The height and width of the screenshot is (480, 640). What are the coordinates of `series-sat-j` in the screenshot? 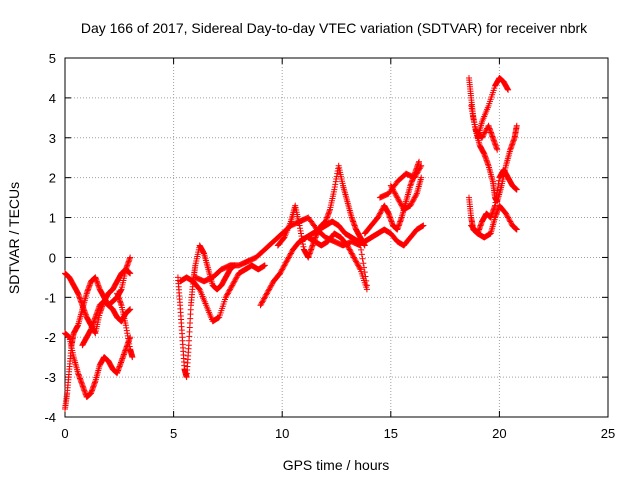 It's located at (321, 211).